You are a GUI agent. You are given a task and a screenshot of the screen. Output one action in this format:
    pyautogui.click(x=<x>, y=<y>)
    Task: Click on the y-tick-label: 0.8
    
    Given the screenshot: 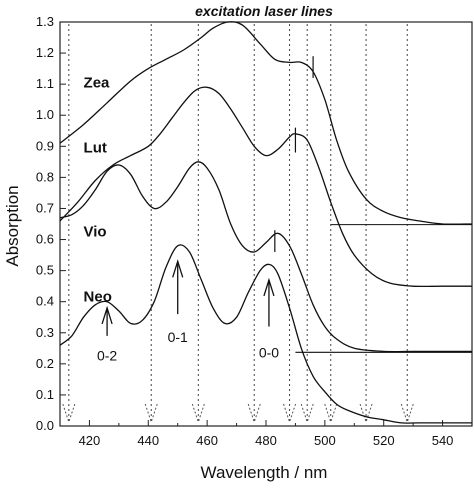 What is the action you would take?
    pyautogui.click(x=45, y=176)
    